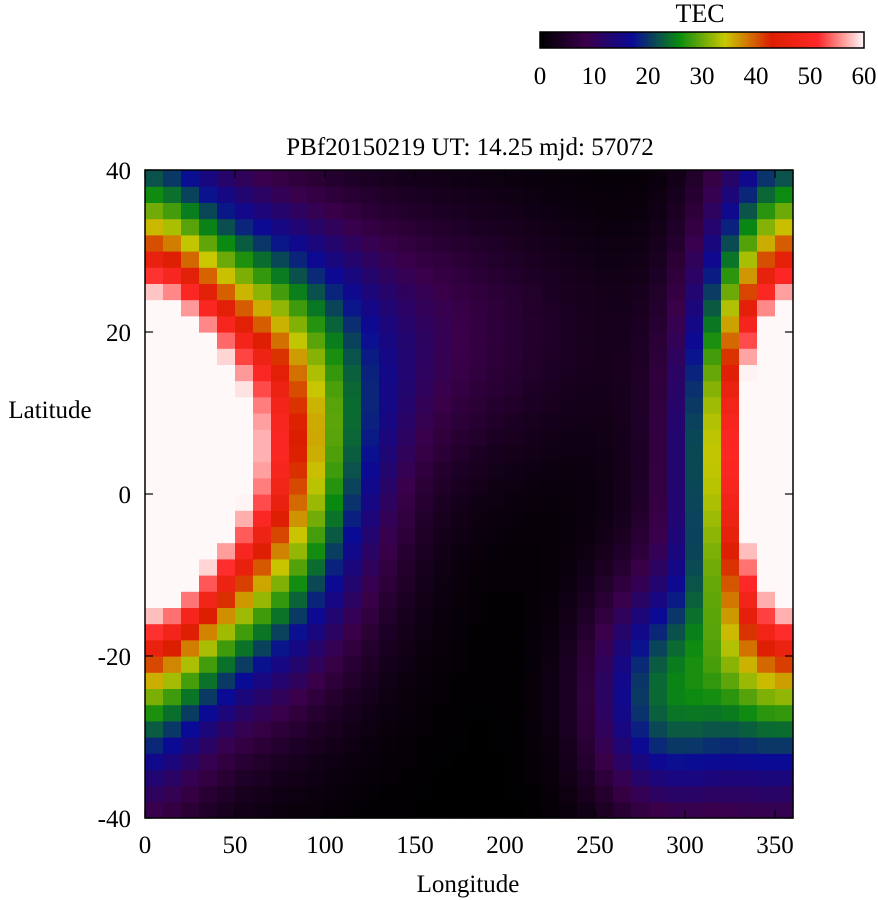 The image size is (878, 900). What do you see at coordinates (415, 845) in the screenshot?
I see `x-tick-label: 150` at bounding box center [415, 845].